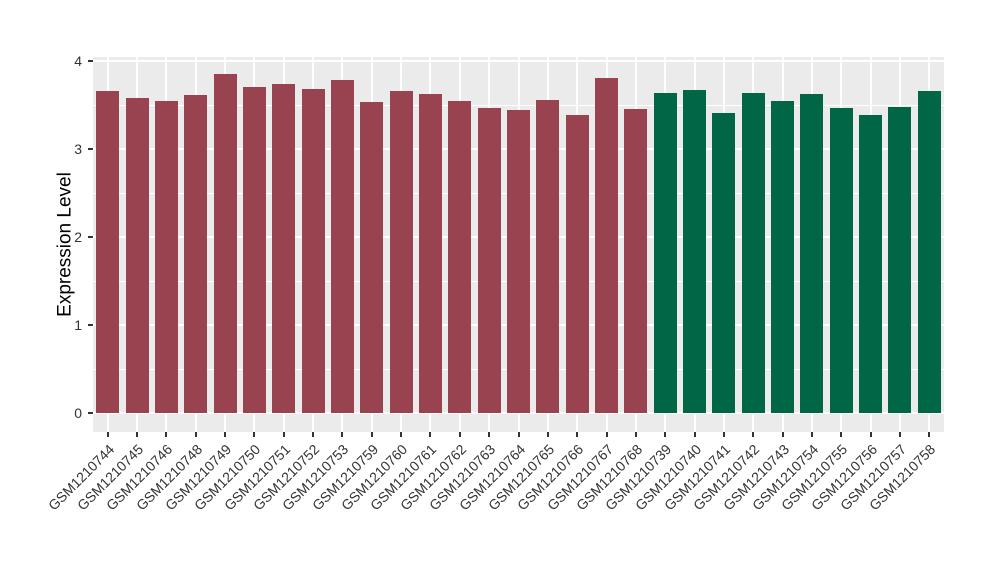 The height and width of the screenshot is (580, 1000). Describe the element at coordinates (78, 237) in the screenshot. I see `y-tick-label: 2` at that location.